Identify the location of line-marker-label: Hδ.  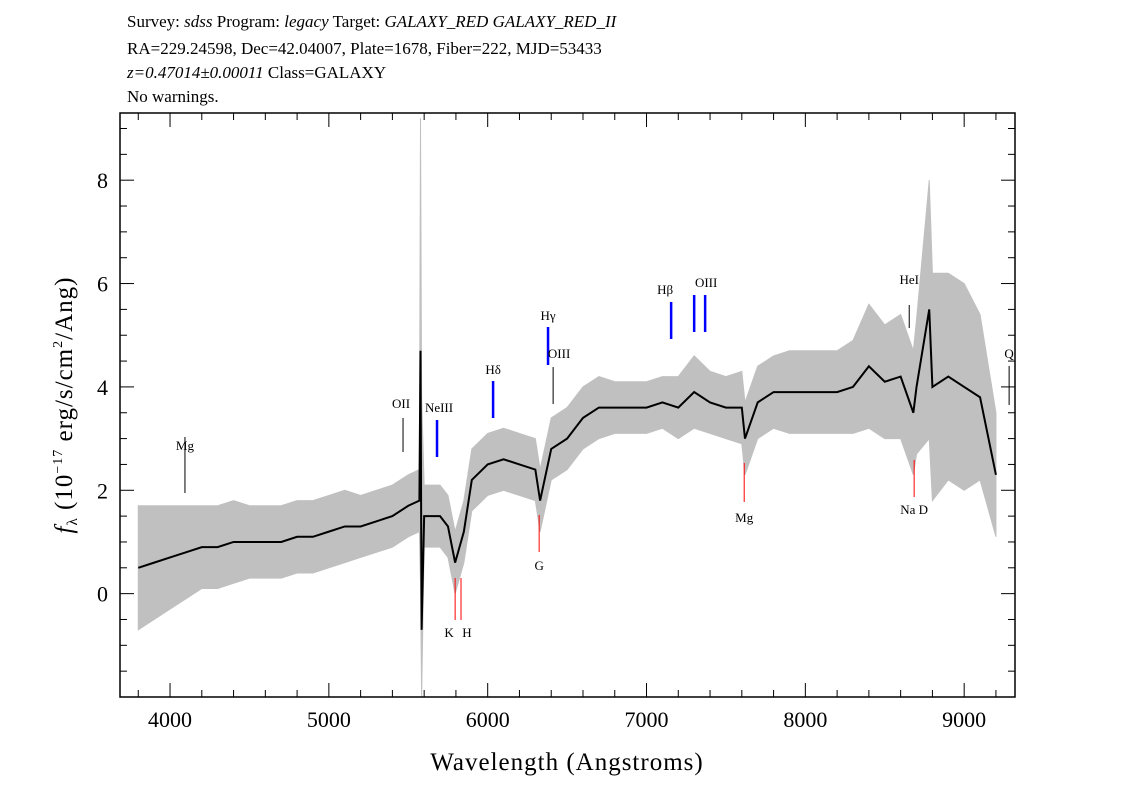
(493, 369).